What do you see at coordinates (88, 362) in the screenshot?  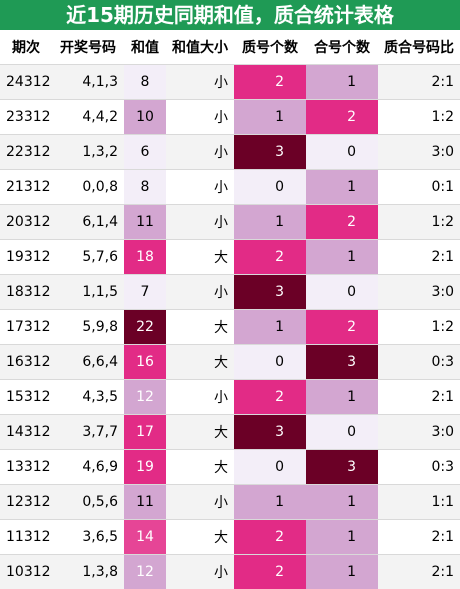 I see `numbers-cell: 6,6,4` at bounding box center [88, 362].